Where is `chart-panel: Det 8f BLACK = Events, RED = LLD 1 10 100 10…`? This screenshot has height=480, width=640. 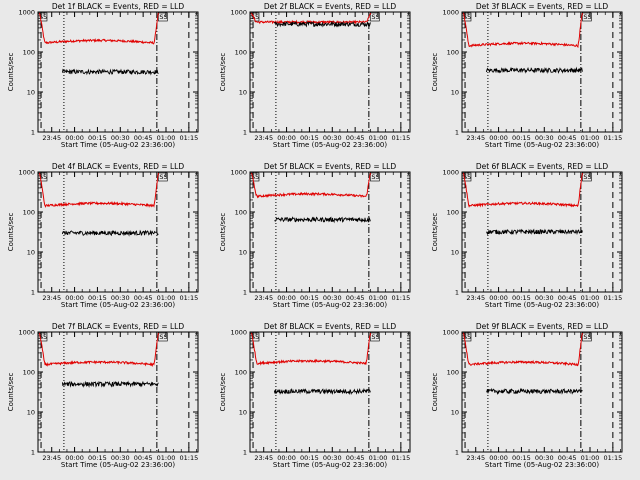 chart-panel: Det 8f BLACK = Events, RED = LLD 1 10 100 10… is located at coordinates (315, 395).